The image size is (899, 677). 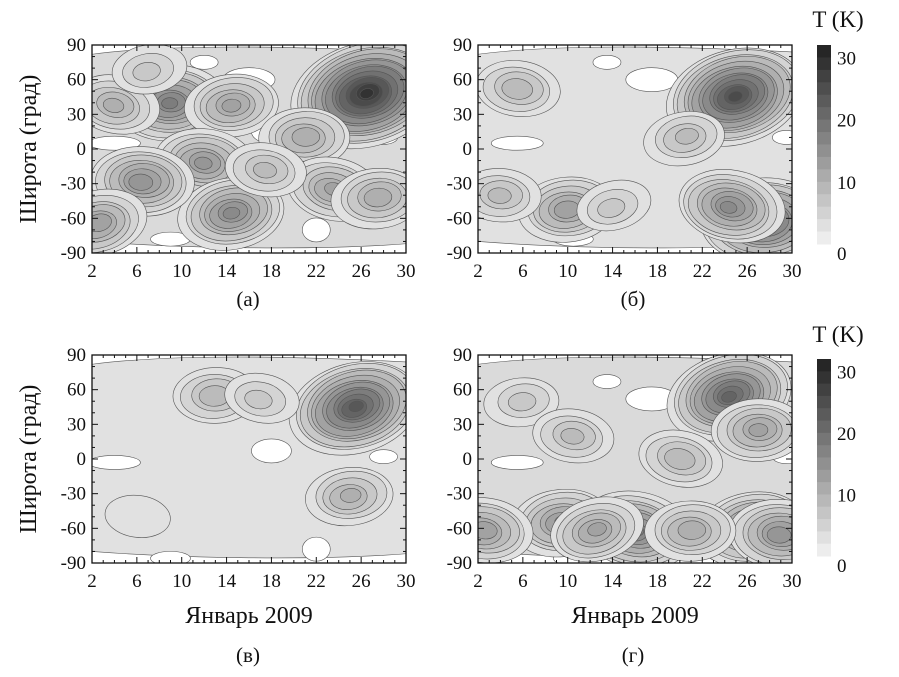 I want to click on panel-label: (а), so click(x=247, y=299).